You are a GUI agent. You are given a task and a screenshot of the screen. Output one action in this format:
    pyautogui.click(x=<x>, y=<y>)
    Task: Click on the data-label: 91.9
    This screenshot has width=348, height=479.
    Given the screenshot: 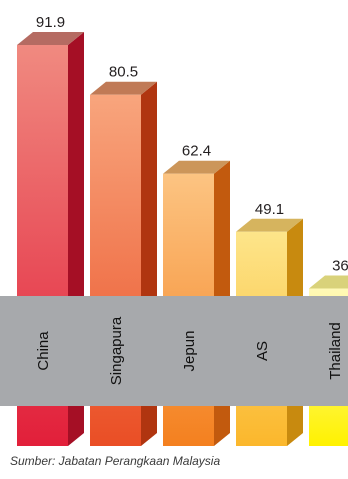 What is the action you would take?
    pyautogui.click(x=50, y=22)
    